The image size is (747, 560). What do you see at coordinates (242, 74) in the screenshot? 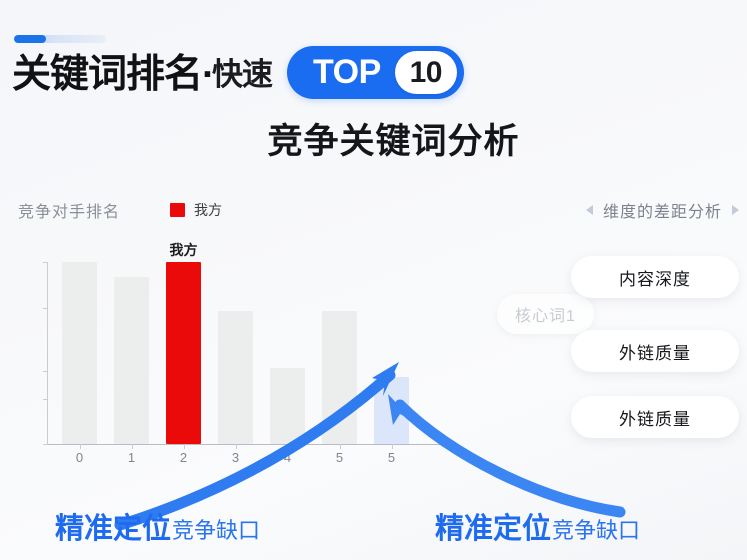
I see `page-title-emphasis: 快速` at bounding box center [242, 74].